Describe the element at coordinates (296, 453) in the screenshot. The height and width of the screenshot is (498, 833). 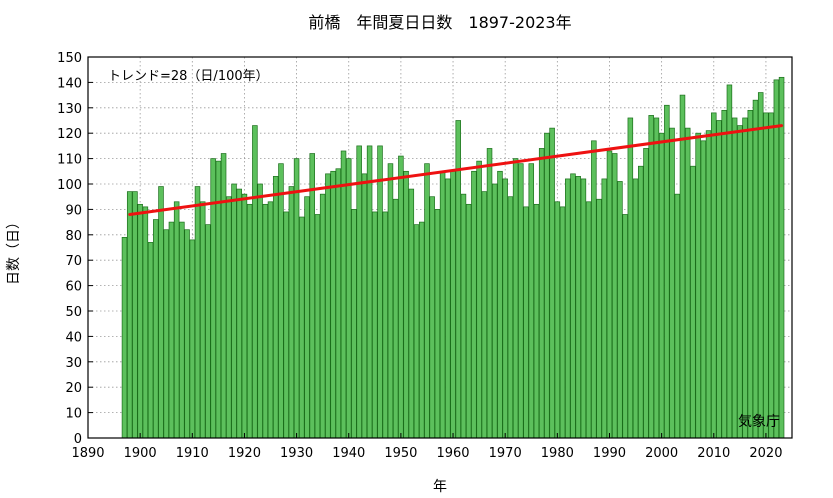
I see `x-tick-label: 1930` at that location.